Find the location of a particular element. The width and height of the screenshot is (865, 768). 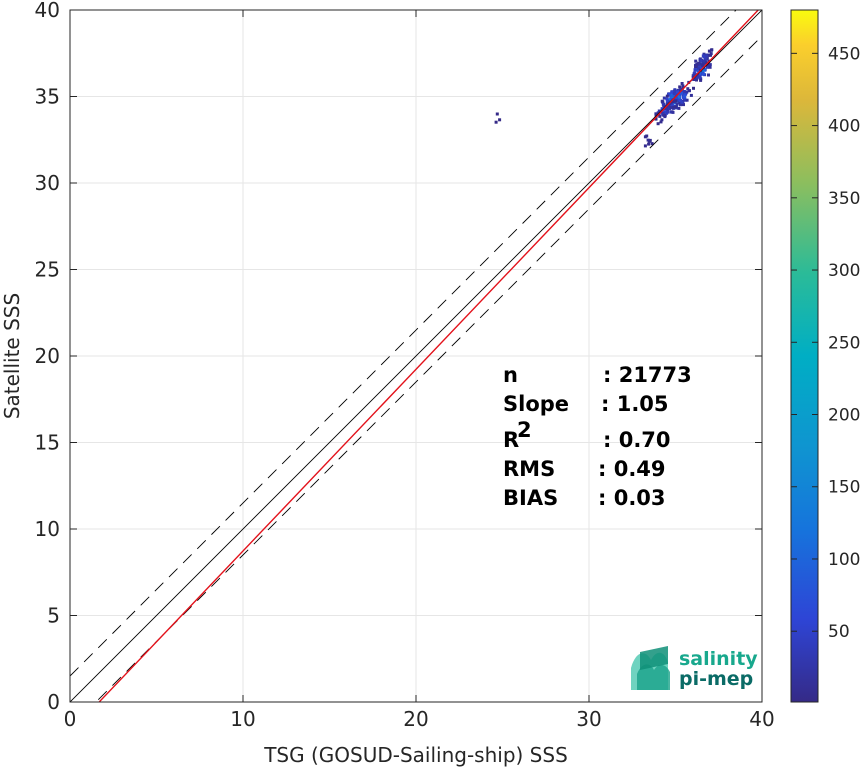

colorbar-tick-label: 400 is located at coordinates (844, 127).